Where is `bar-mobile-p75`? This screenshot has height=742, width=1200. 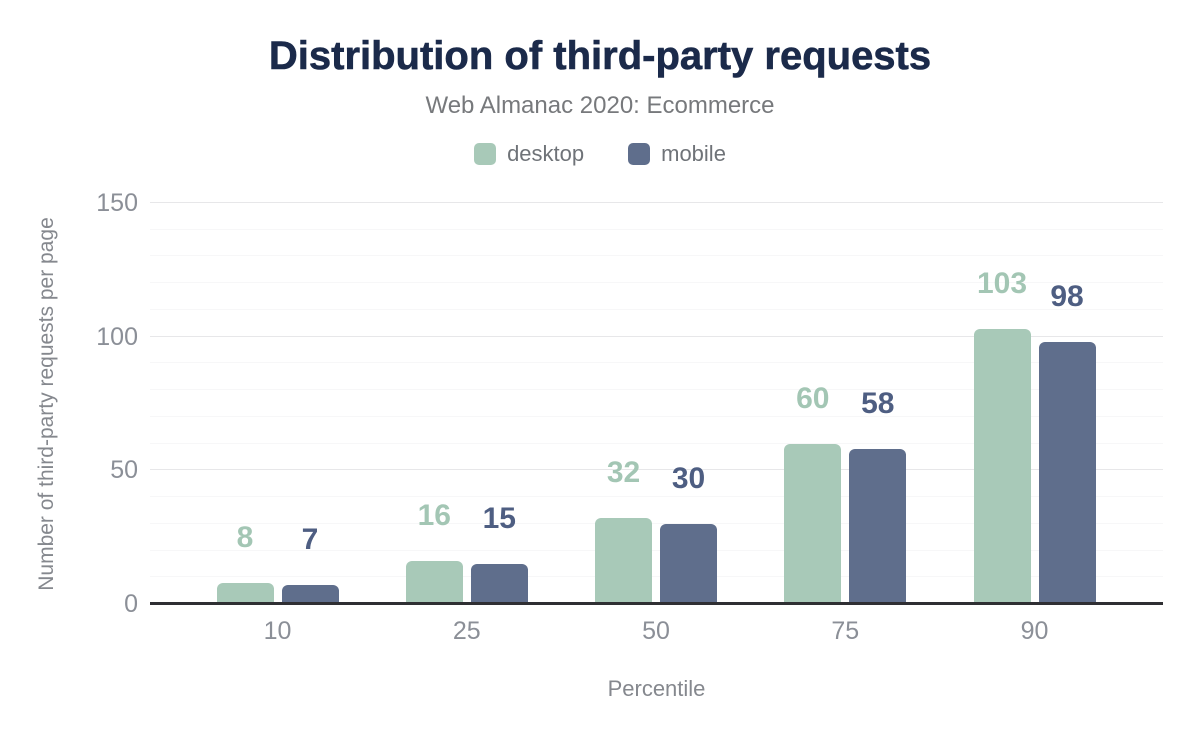 bar-mobile-p75 is located at coordinates (878, 526).